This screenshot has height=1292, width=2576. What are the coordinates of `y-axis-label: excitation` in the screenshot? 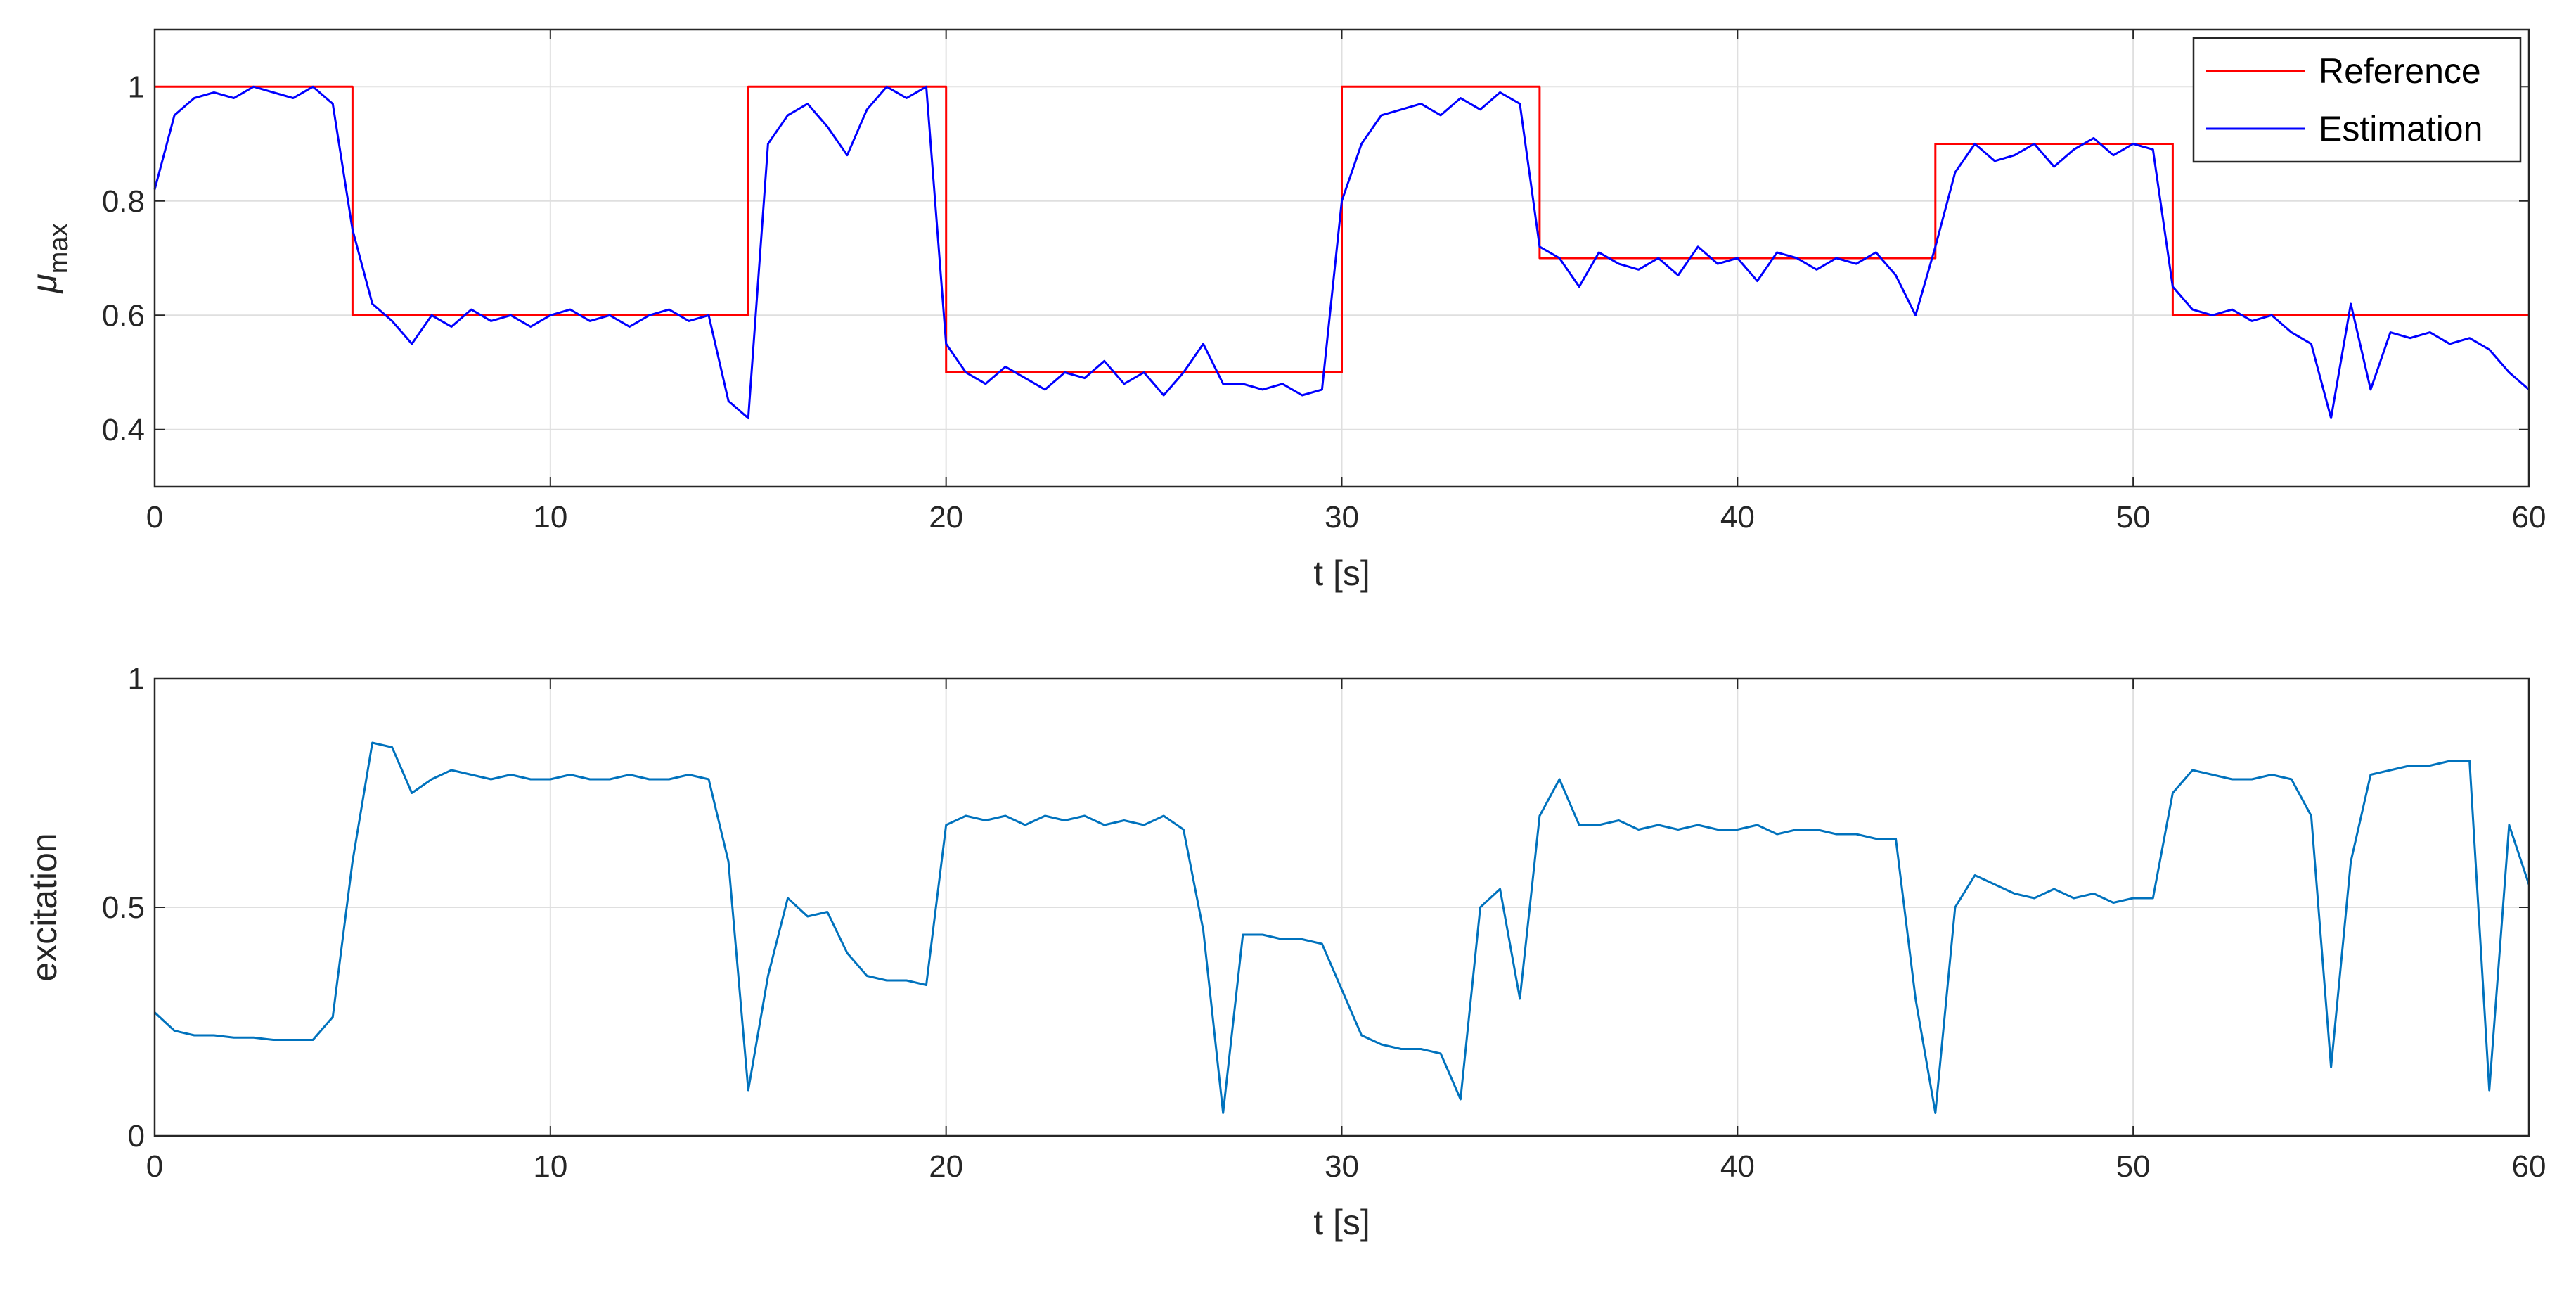 It's located at (44, 907).